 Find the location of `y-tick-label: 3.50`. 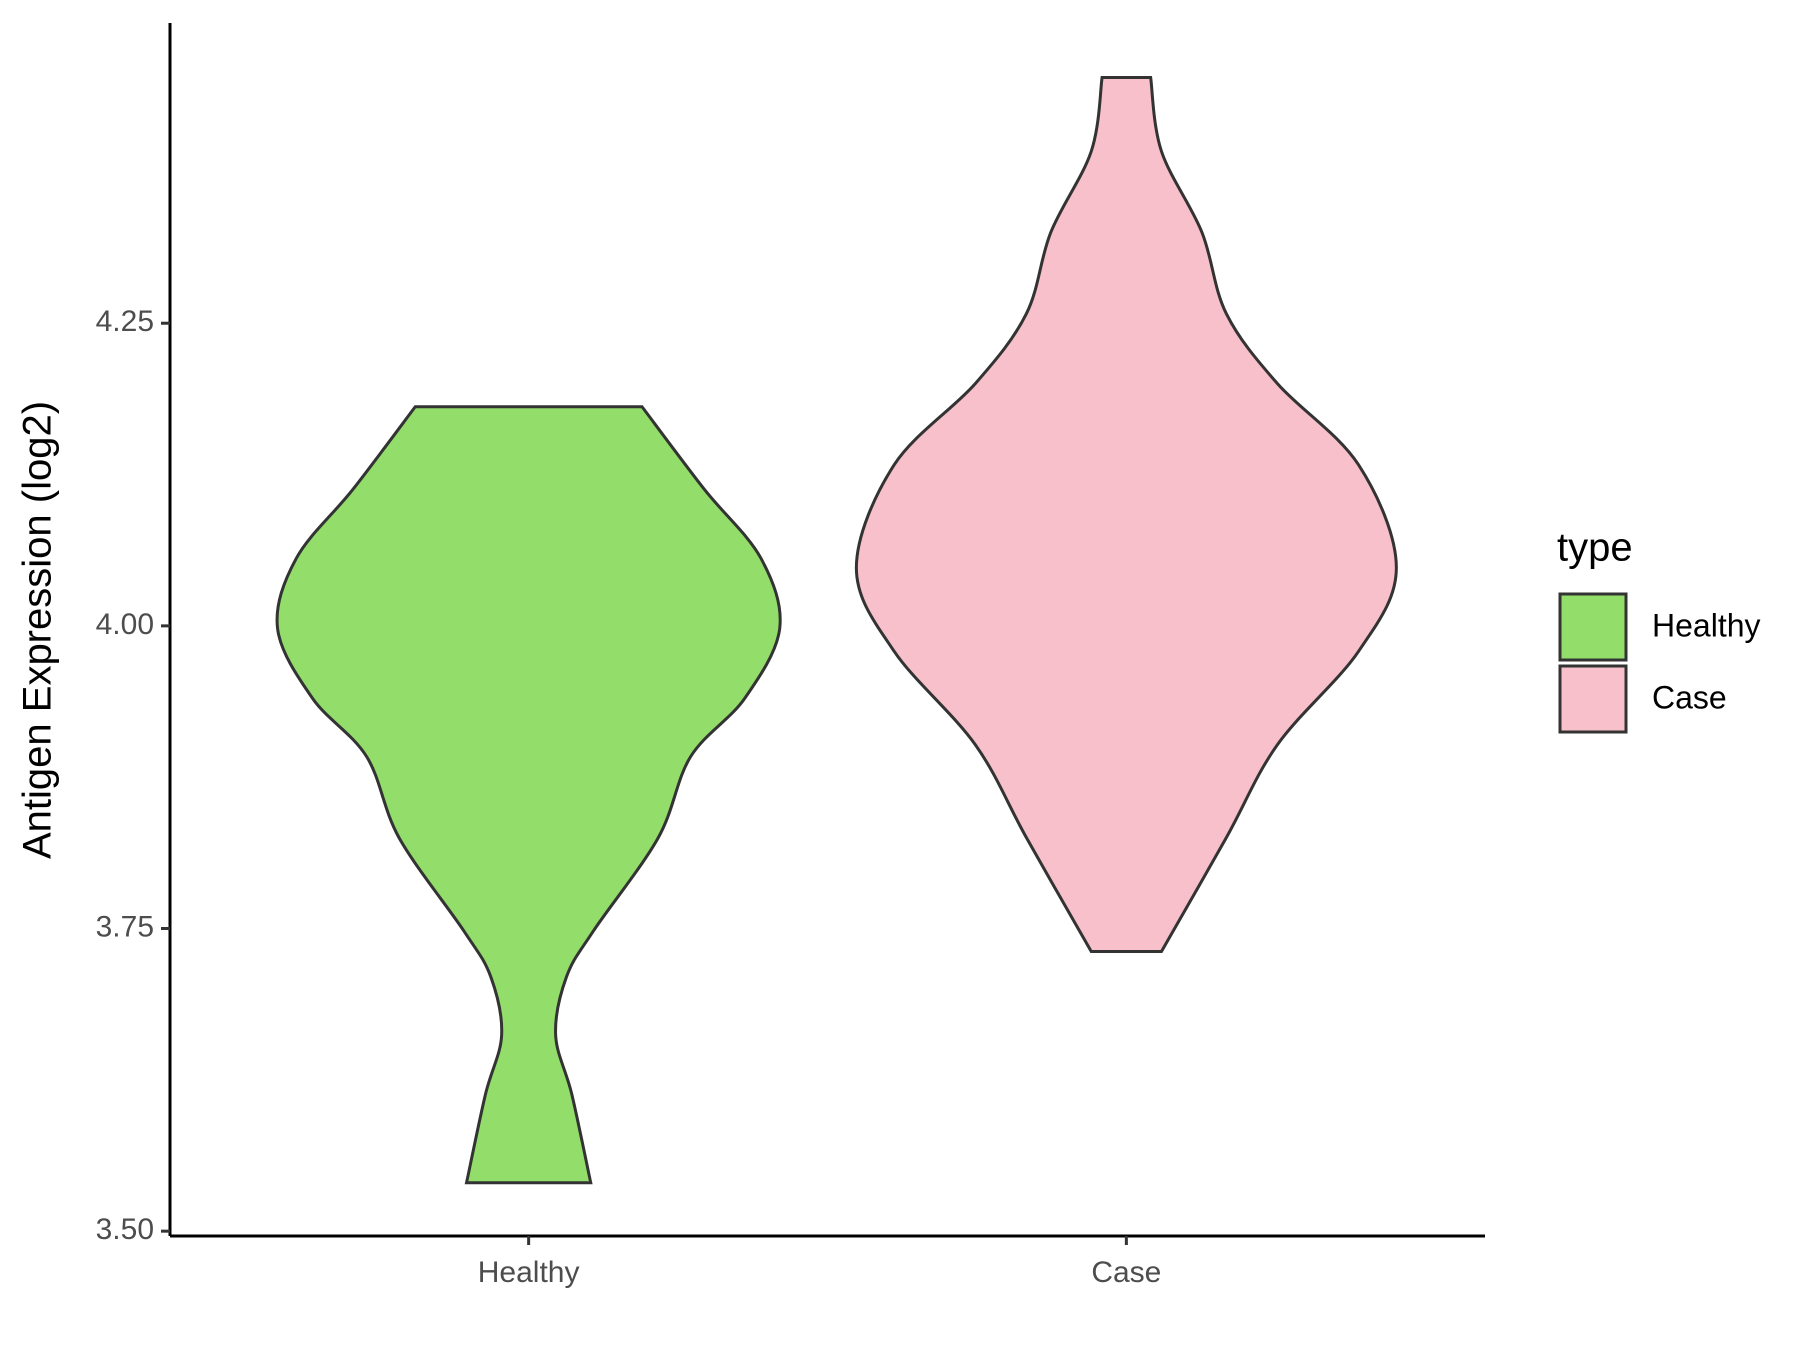

y-tick-label: 3.50 is located at coordinates (125, 1229).